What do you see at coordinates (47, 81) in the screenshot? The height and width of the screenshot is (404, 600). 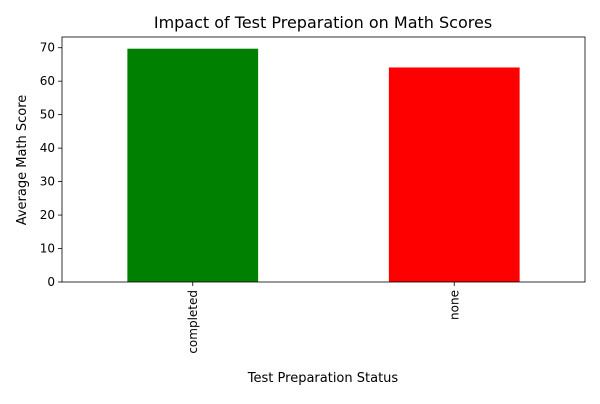 I see `y-tick-label: 60` at bounding box center [47, 81].